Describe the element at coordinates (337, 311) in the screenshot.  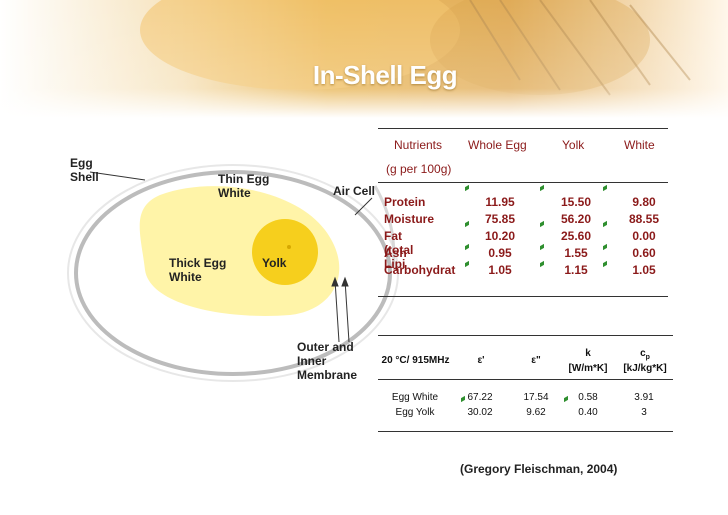
I see `membrane-pointer-outer` at that location.